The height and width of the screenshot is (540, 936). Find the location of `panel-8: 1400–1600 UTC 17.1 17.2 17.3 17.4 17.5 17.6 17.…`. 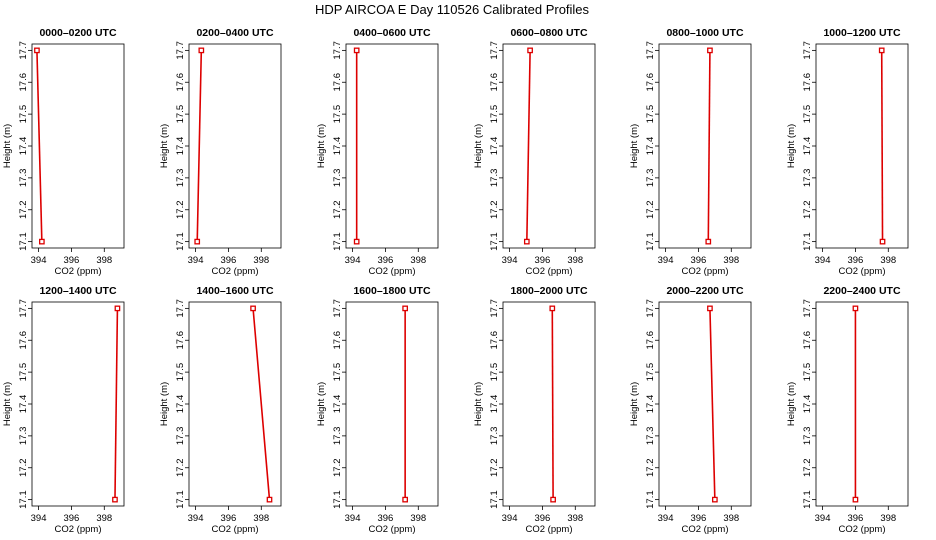

panel-8: 1400–1600 UTC 17.1 17.2 17.3 17.4 17.5 17.6 17.… is located at coordinates (220, 410).